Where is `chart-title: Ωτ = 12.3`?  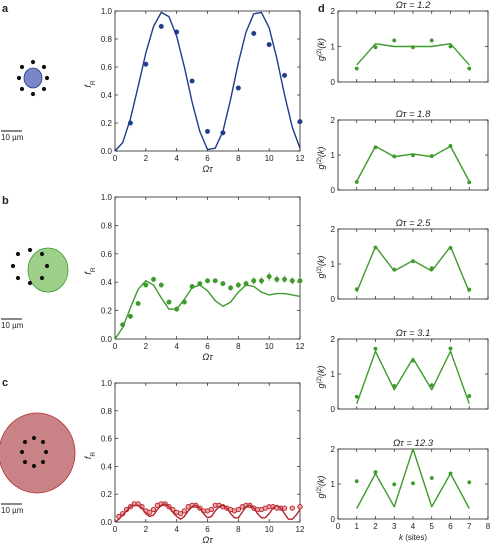 chart-title: Ωτ = 12.3 is located at coordinates (413, 443).